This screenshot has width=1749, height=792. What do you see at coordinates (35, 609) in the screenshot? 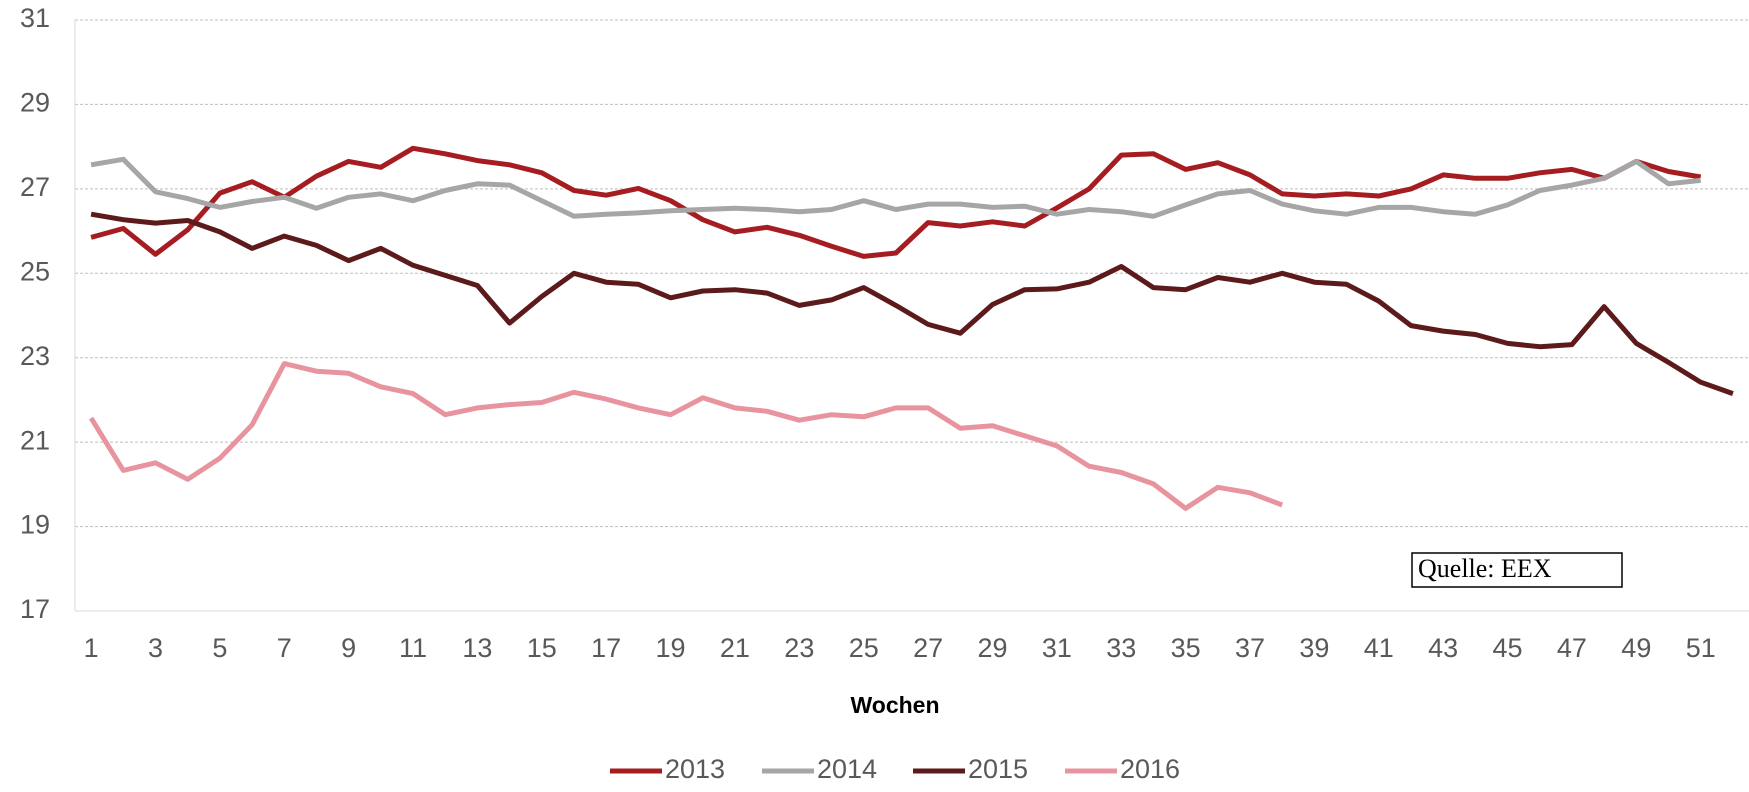
I see `y-tick-label: 17` at bounding box center [35, 609].